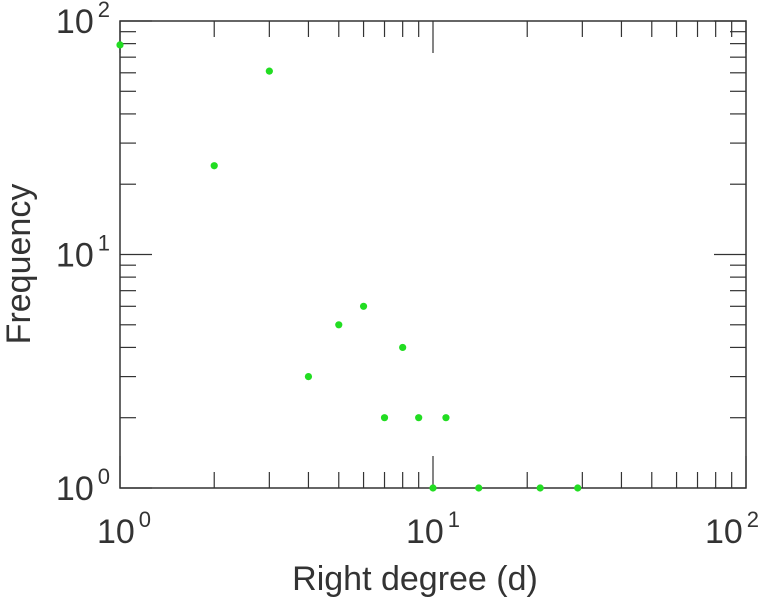 This screenshot has width=776, height=600. I want to click on x-tick-label: 10 1, so click(433, 529).